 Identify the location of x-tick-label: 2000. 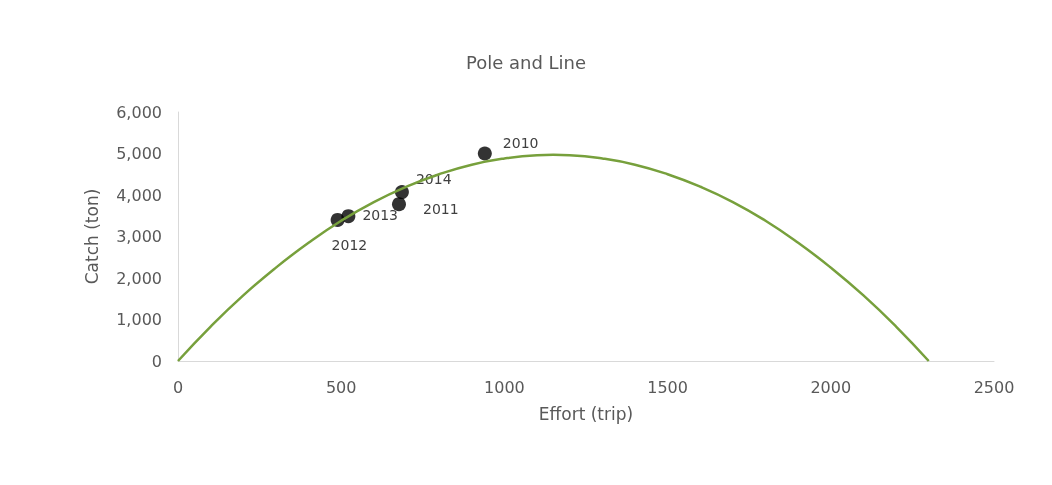
(831, 387).